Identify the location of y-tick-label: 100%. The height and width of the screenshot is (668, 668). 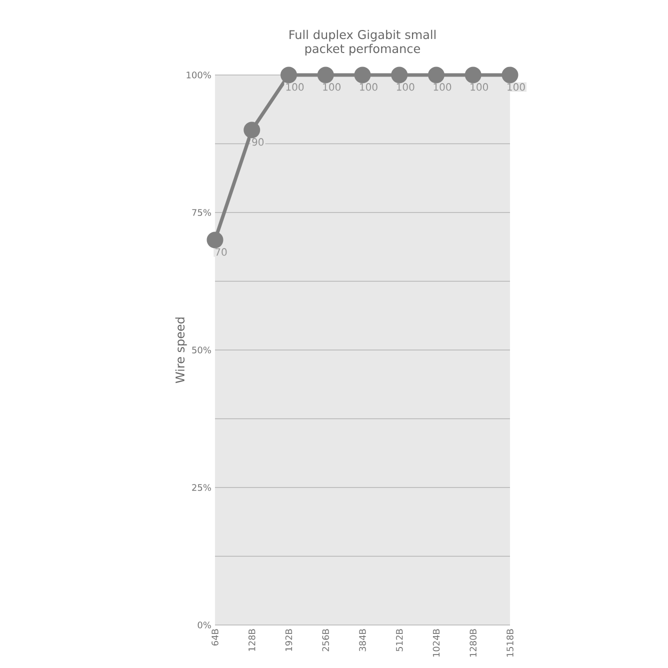
(198, 75).